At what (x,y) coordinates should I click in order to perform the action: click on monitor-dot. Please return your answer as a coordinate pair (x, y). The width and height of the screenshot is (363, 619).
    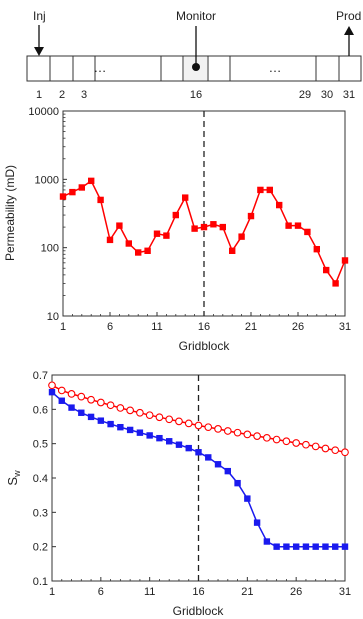
    Looking at the image, I should click on (196, 67).